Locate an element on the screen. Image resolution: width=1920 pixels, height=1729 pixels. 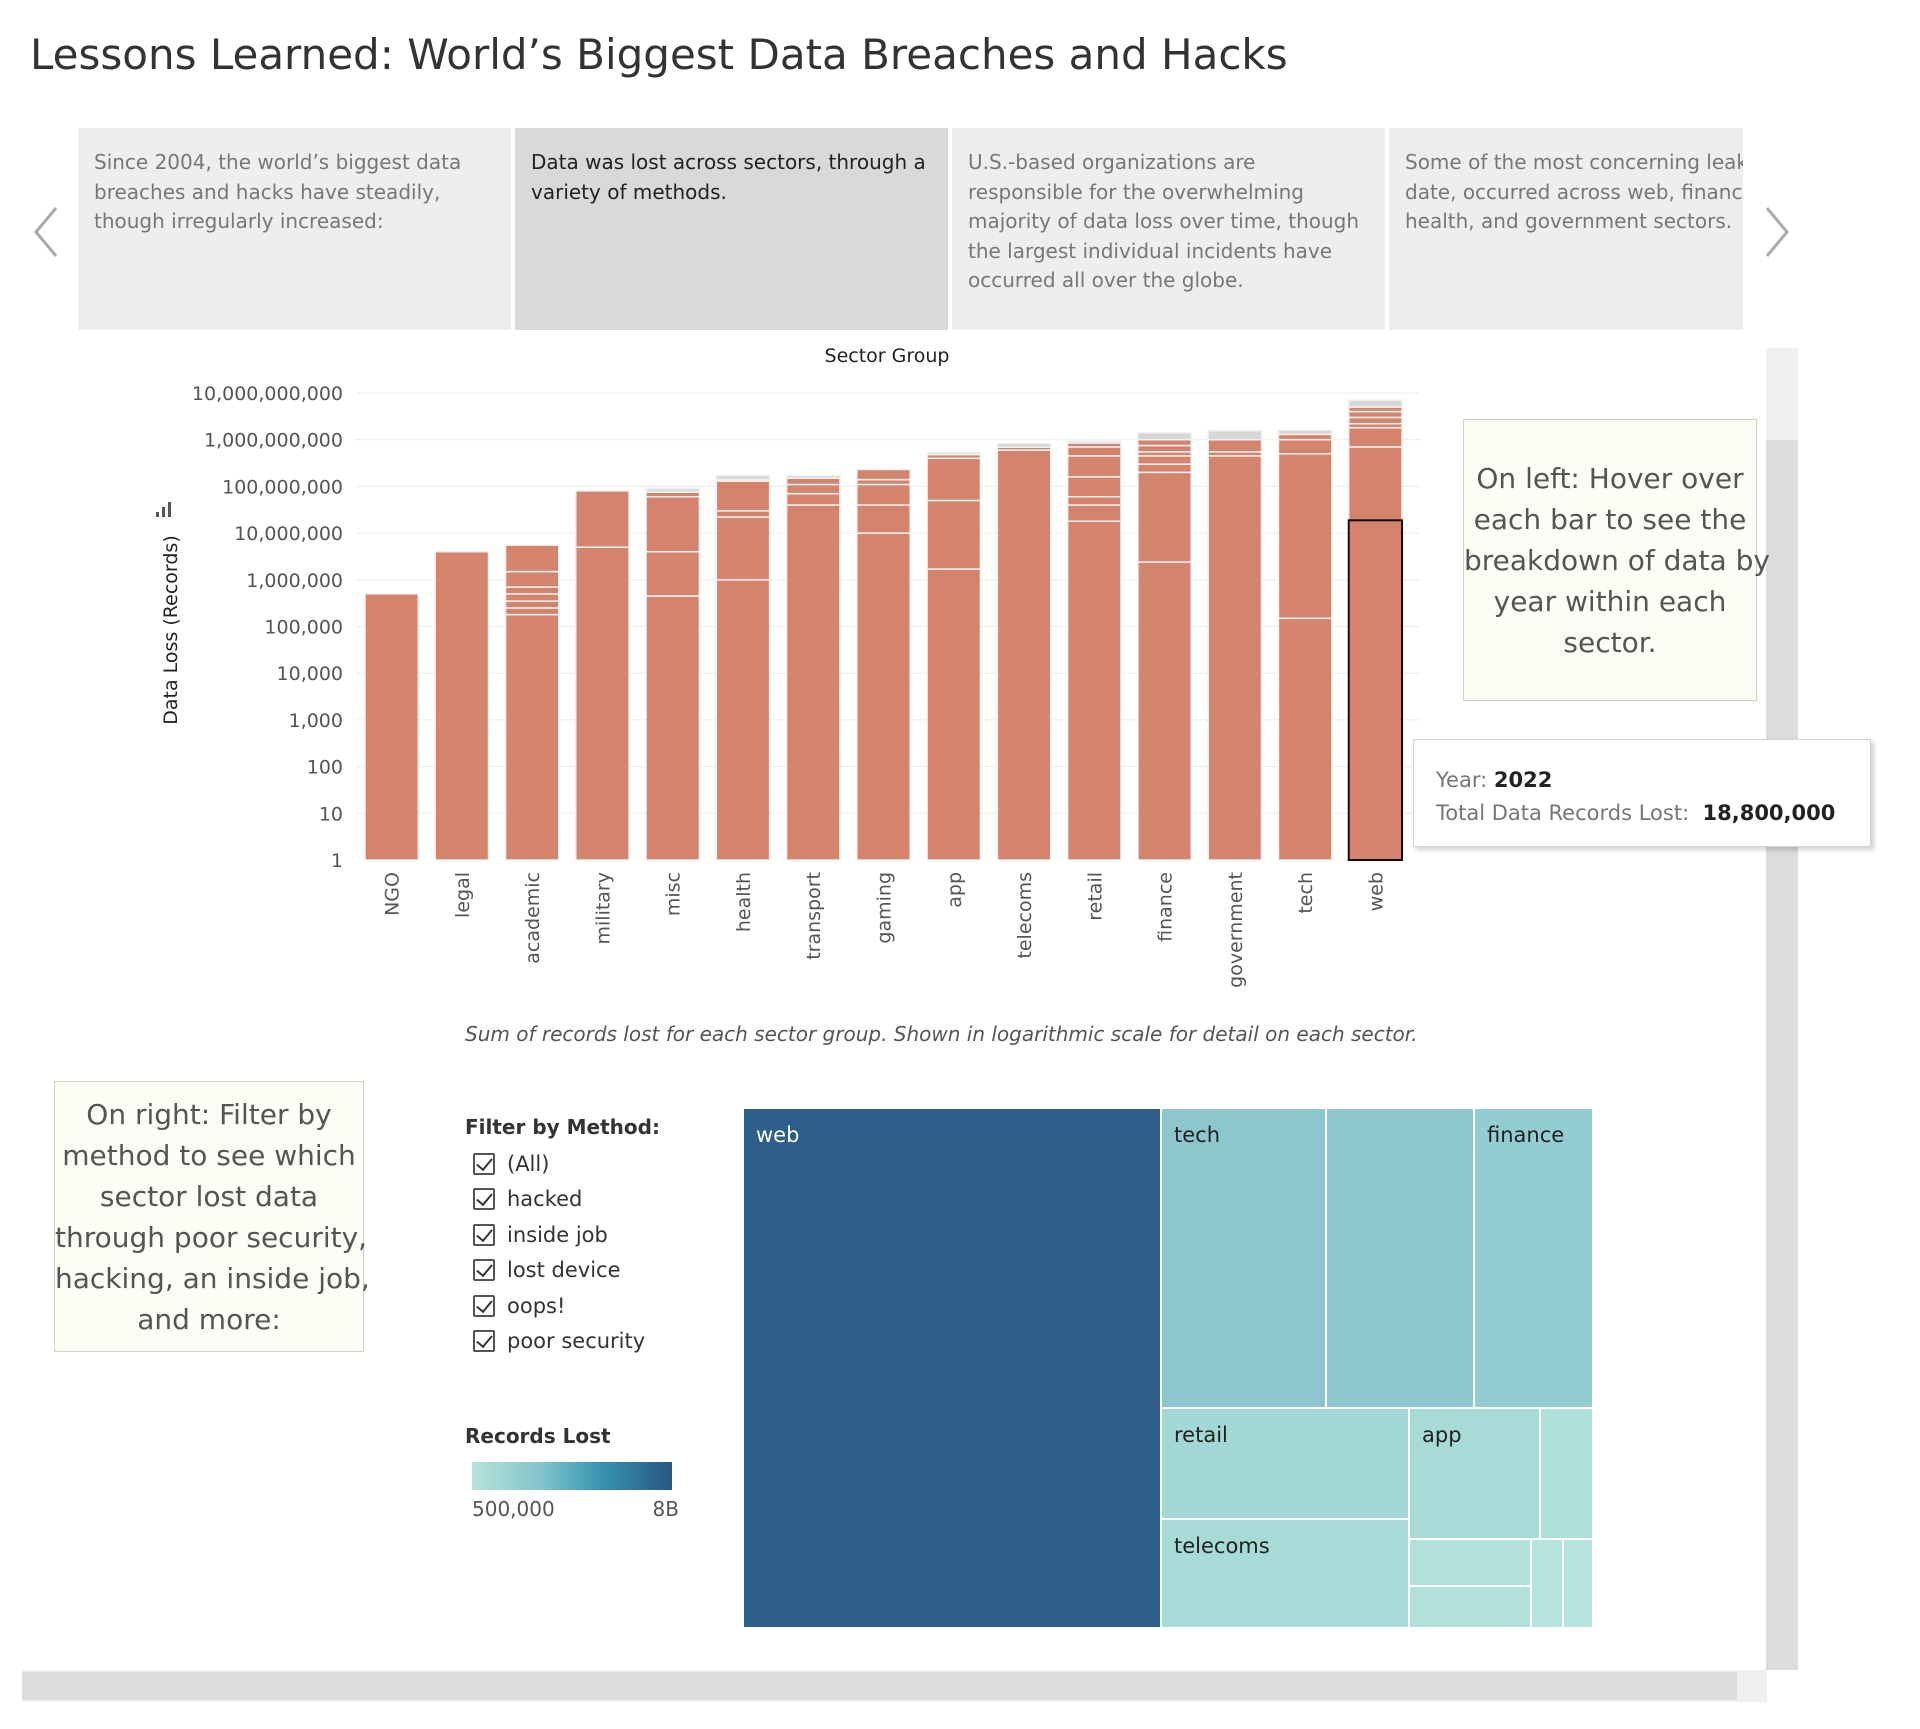
bar-tech is located at coordinates (1305, 645).